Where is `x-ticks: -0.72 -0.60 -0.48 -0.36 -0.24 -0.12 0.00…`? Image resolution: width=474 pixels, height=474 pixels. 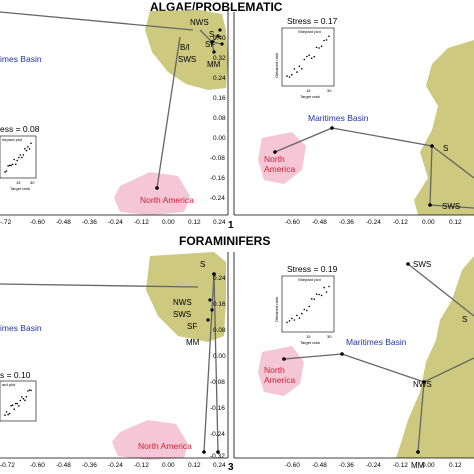 x-ticks: -0.72 -0.60 -0.48 -0.36 -0.24 -0.12 0.00… is located at coordinates (113, 465).